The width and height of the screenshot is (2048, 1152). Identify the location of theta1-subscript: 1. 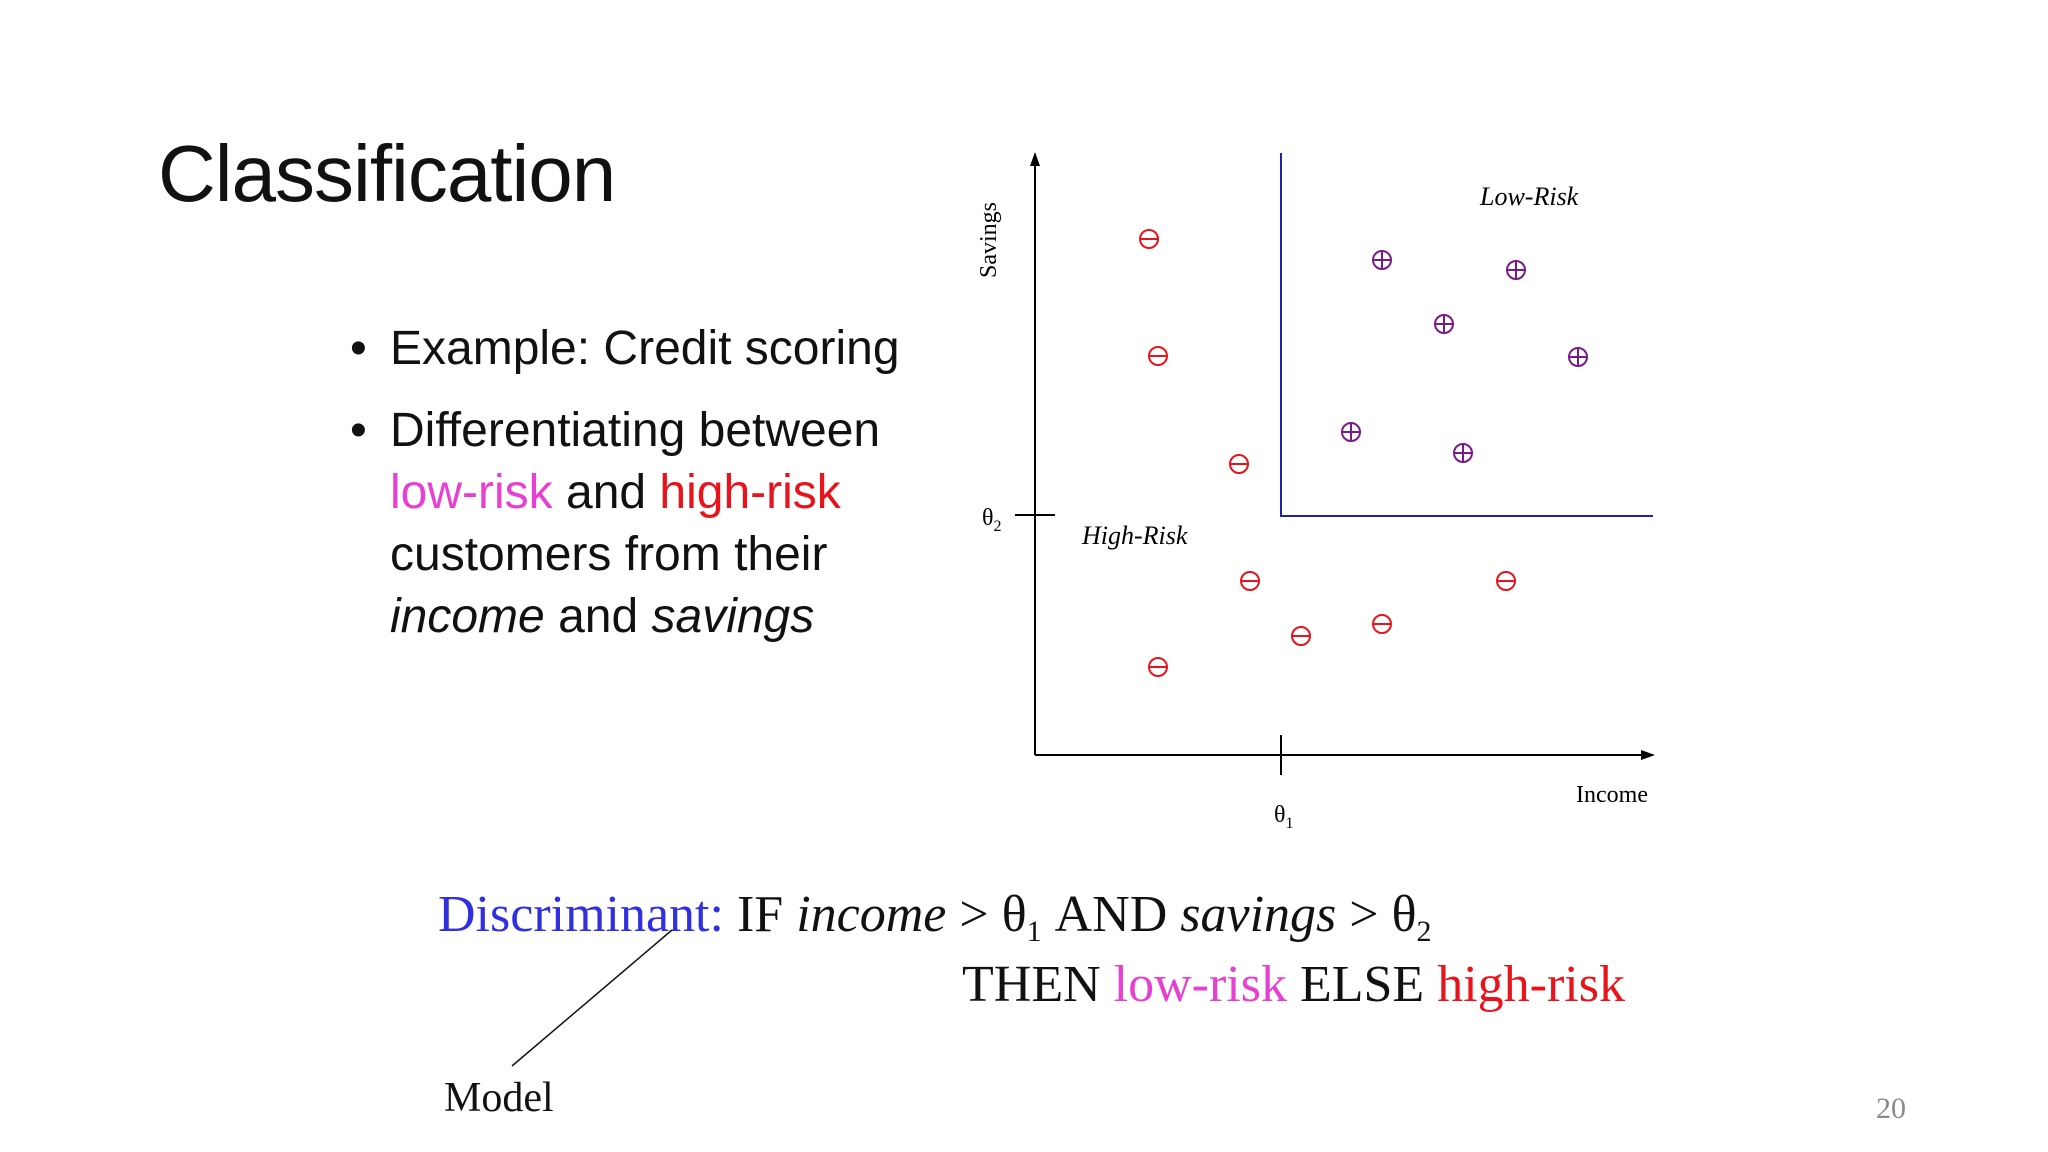
(1290, 823).